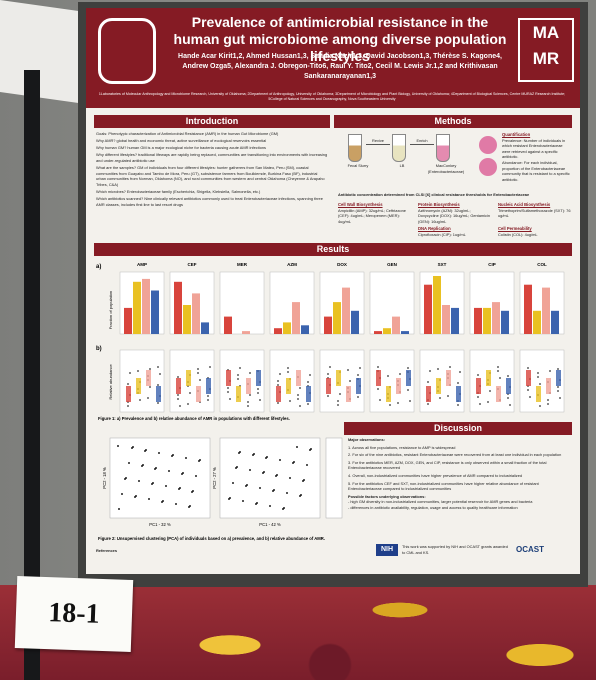 This screenshot has height=680, width=596. Describe the element at coordinates (160, 524) in the screenshot. I see `pca-axis-label: PC1 - 32 %` at that location.